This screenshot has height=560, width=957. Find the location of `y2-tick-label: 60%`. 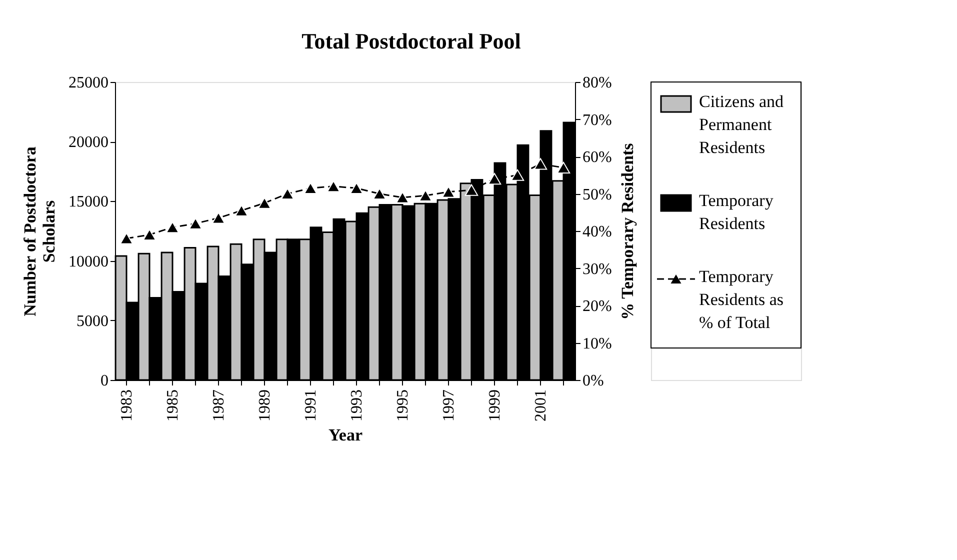

y2-tick-label: 60% is located at coordinates (597, 157).